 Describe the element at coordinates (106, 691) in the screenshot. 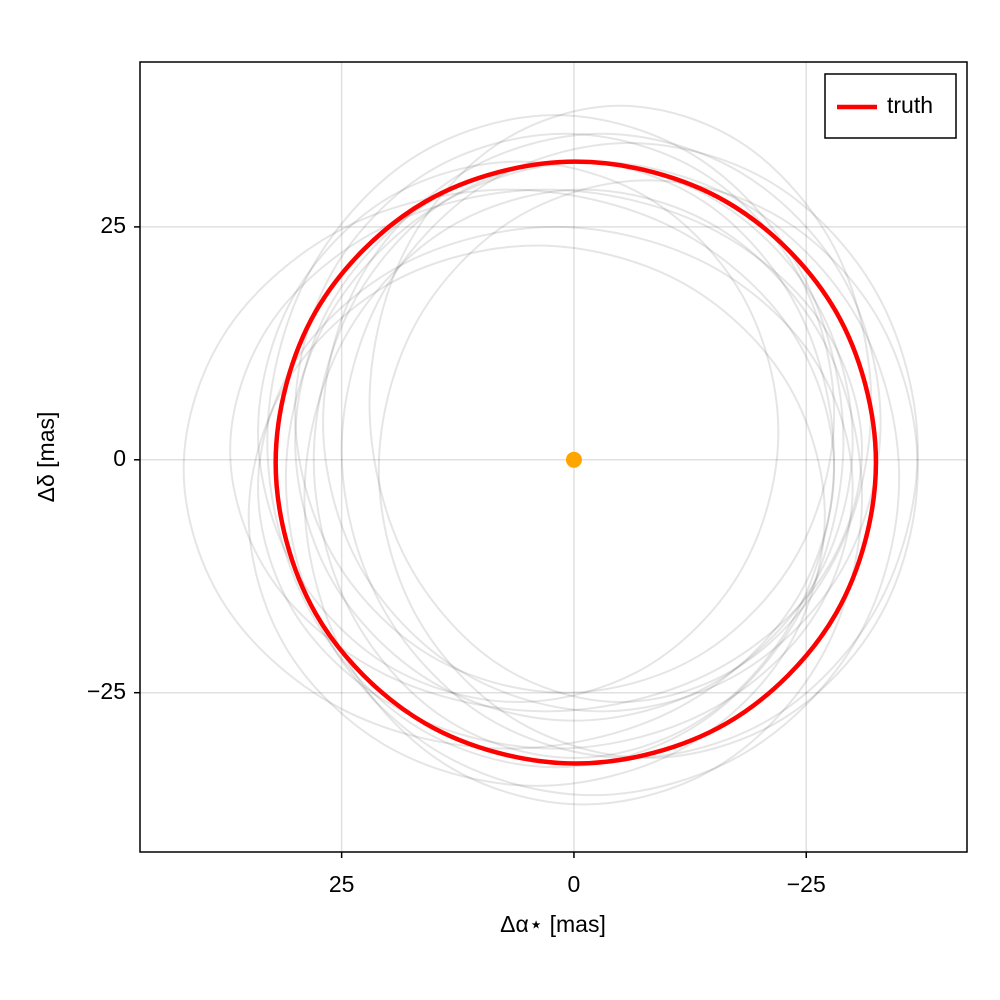

I see `y-tick-label: −25` at that location.